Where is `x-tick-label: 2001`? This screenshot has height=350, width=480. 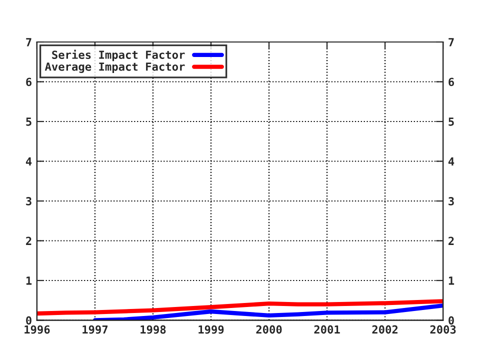 x-tick-label: 2001 is located at coordinates (327, 329).